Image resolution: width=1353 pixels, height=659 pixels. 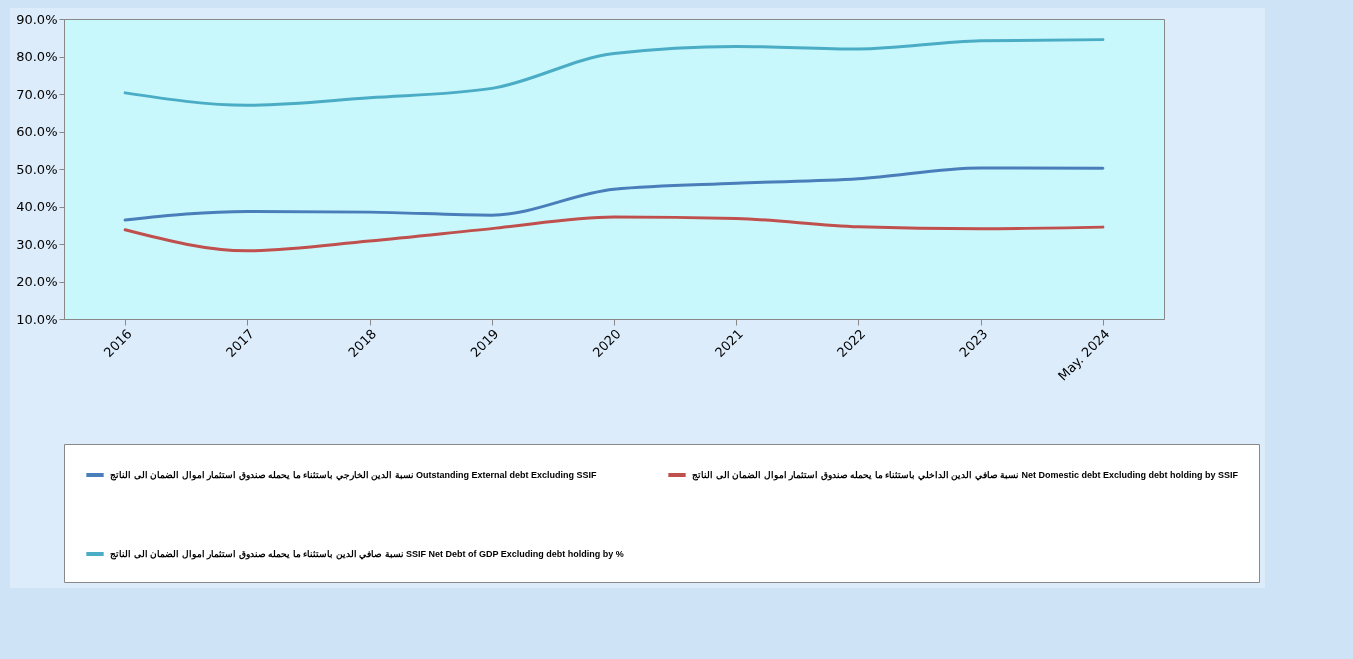 I want to click on legend-label: نسبة صافي الدين باستثناء ما يحمله صندوق استثمار اموال الضمان الى الناتج SSIF Net Debt of GDP Excluding debt holding by %, so click(x=367, y=554).